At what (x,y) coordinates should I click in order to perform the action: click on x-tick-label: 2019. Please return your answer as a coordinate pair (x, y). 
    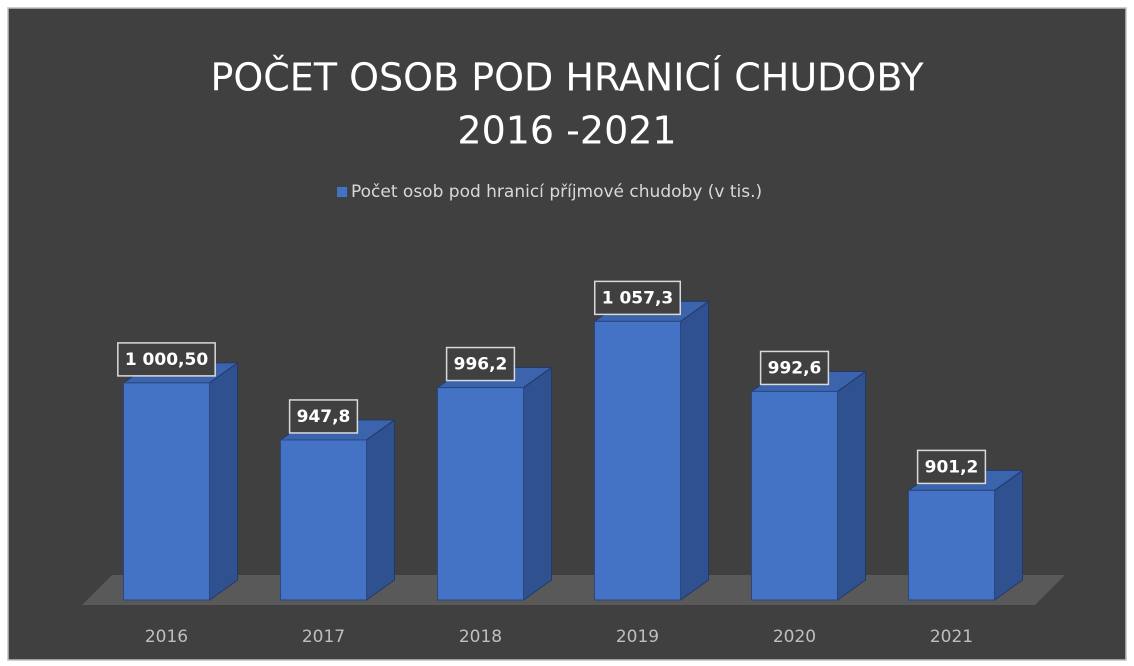
    Looking at the image, I should click on (637, 637).